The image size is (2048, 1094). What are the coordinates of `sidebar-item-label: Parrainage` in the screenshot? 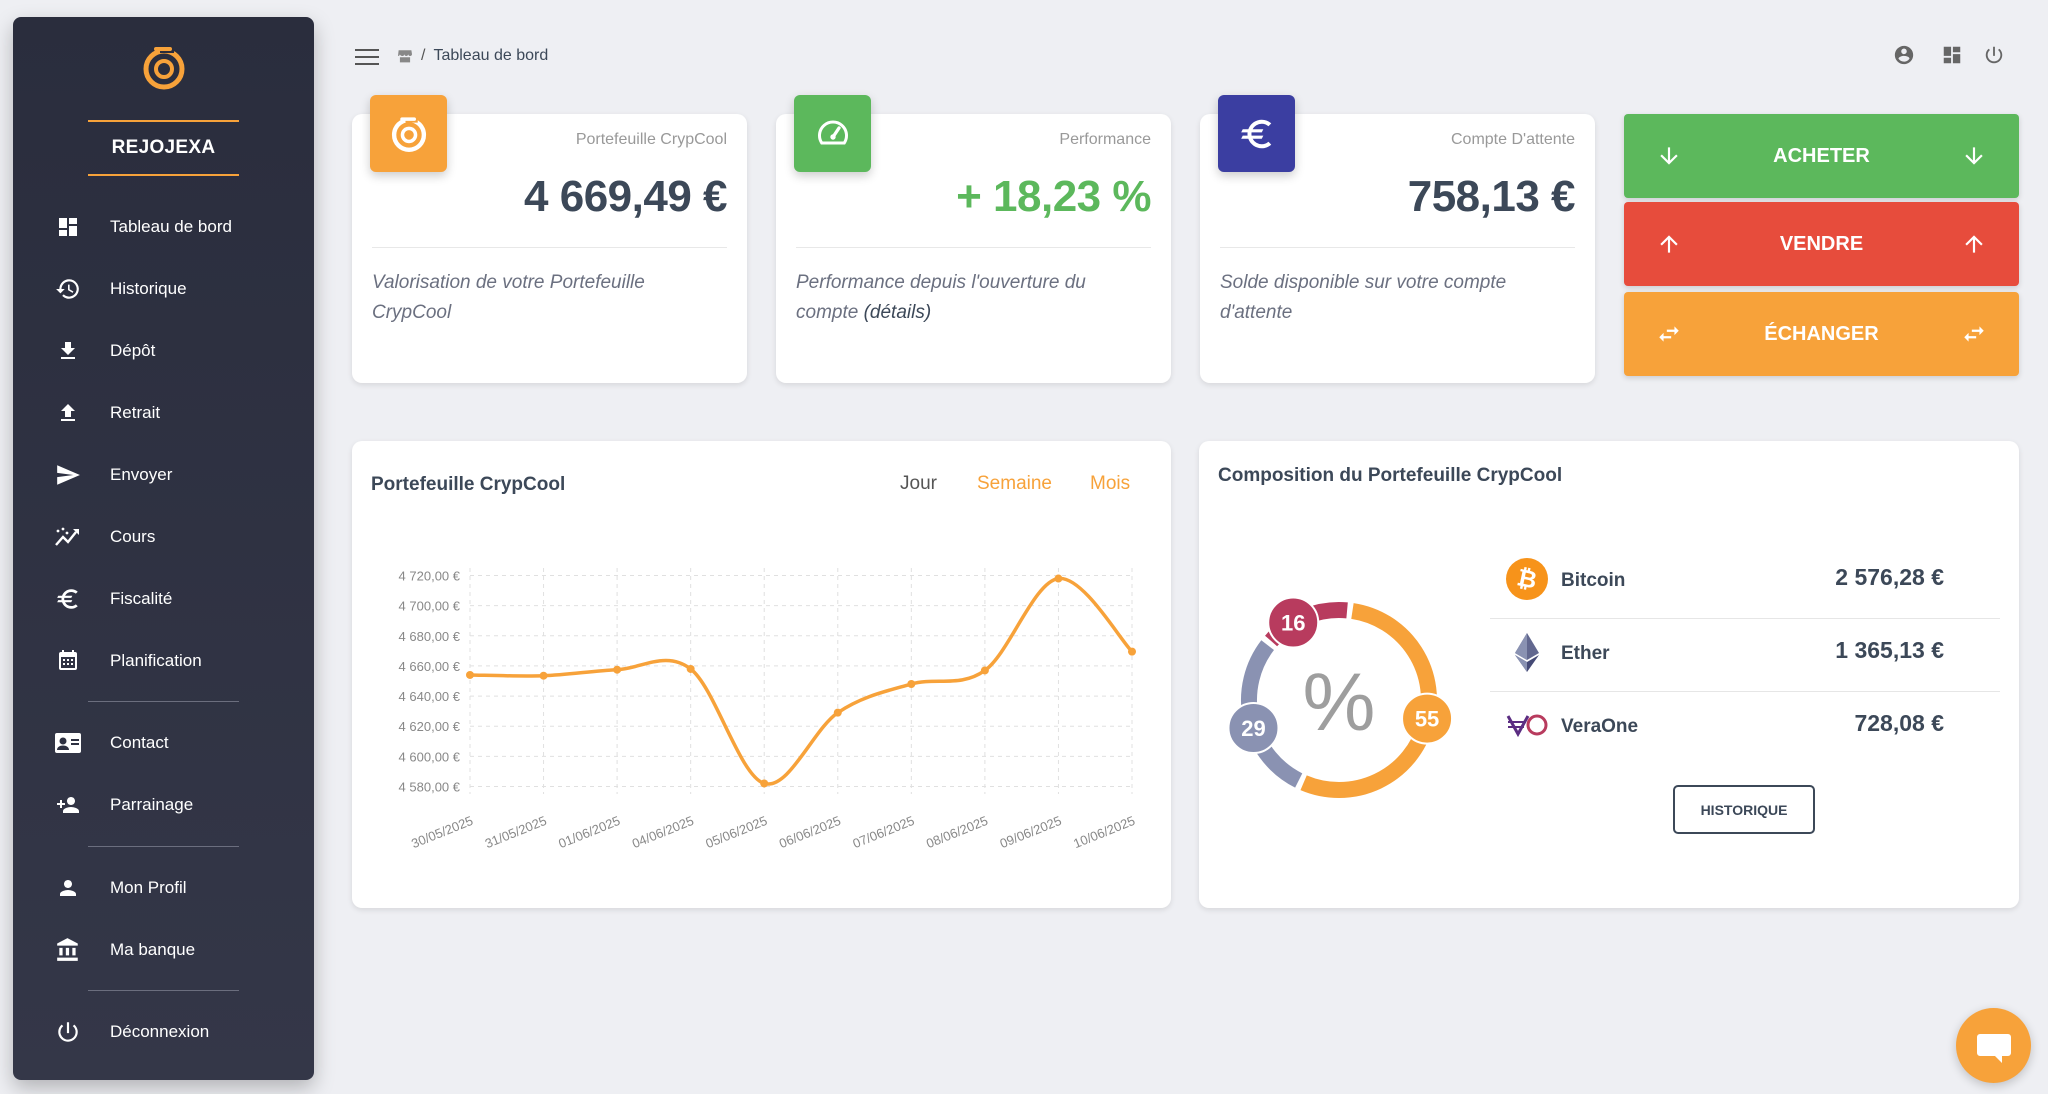 It's located at (152, 804).